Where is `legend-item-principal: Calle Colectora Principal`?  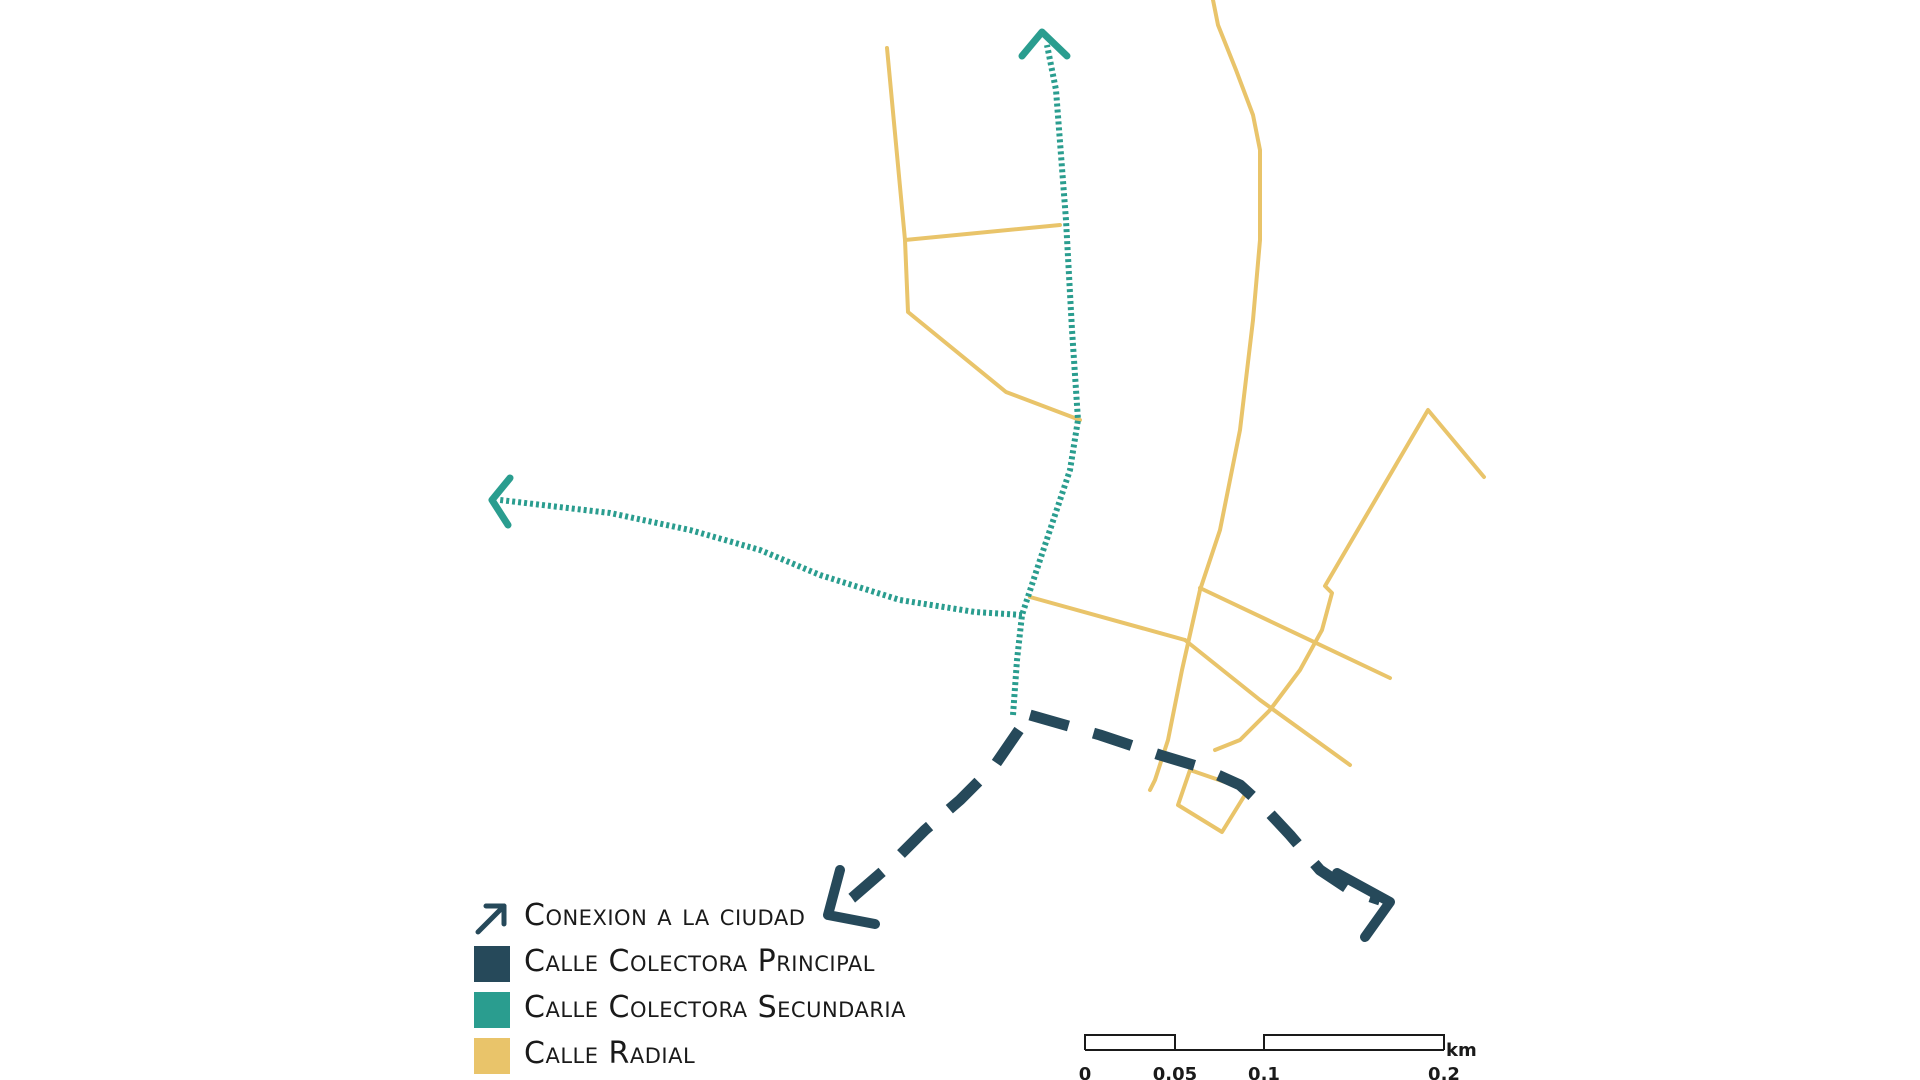
legend-item-principal: Calle Colectora Principal is located at coordinates (734, 965).